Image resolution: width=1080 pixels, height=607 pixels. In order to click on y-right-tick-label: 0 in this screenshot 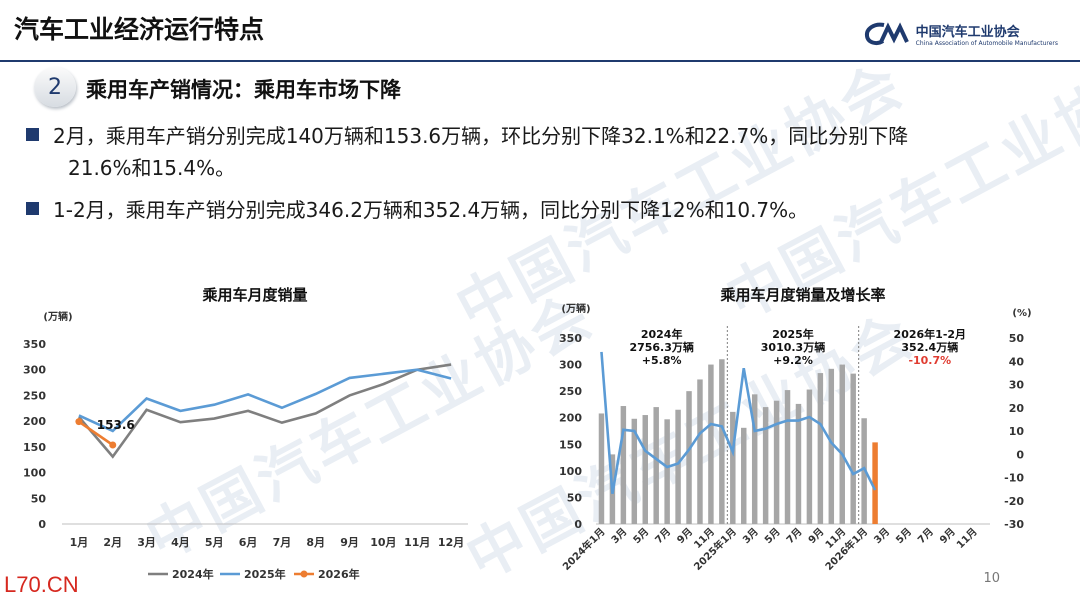, I will do `click(1020, 454)`.